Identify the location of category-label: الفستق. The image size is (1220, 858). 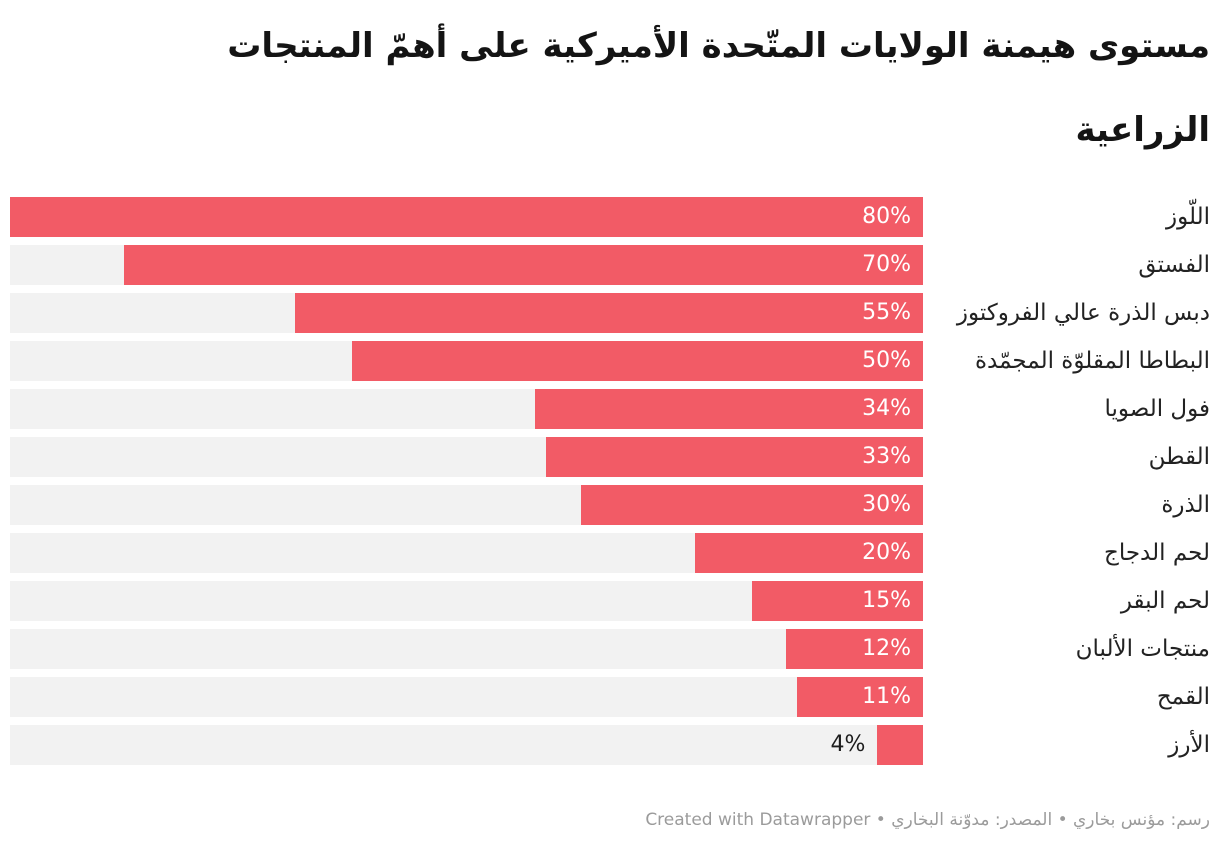
(1174, 265).